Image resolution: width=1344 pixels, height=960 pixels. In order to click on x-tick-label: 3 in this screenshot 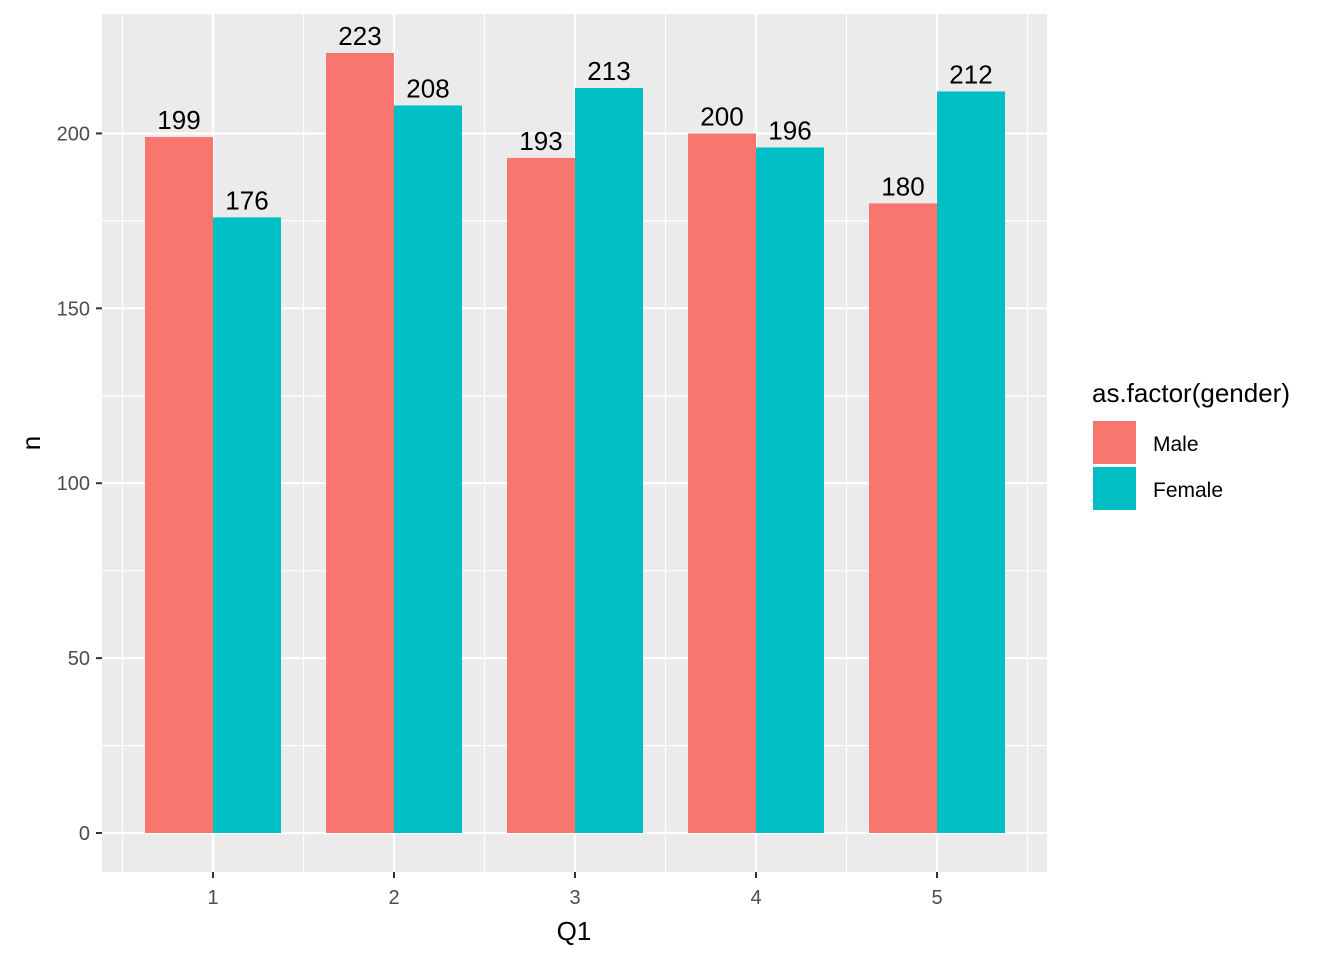, I will do `click(574, 898)`.